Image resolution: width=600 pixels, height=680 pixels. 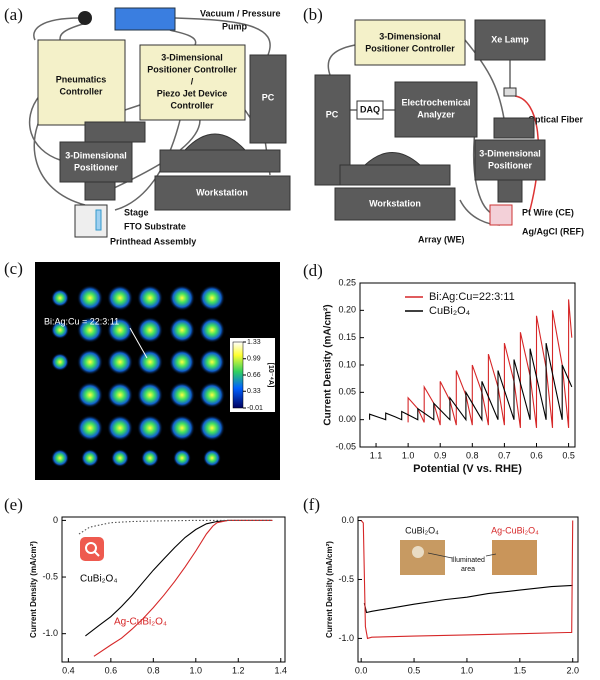 I want to click on x-tick-label: 0.0, so click(x=361, y=670).